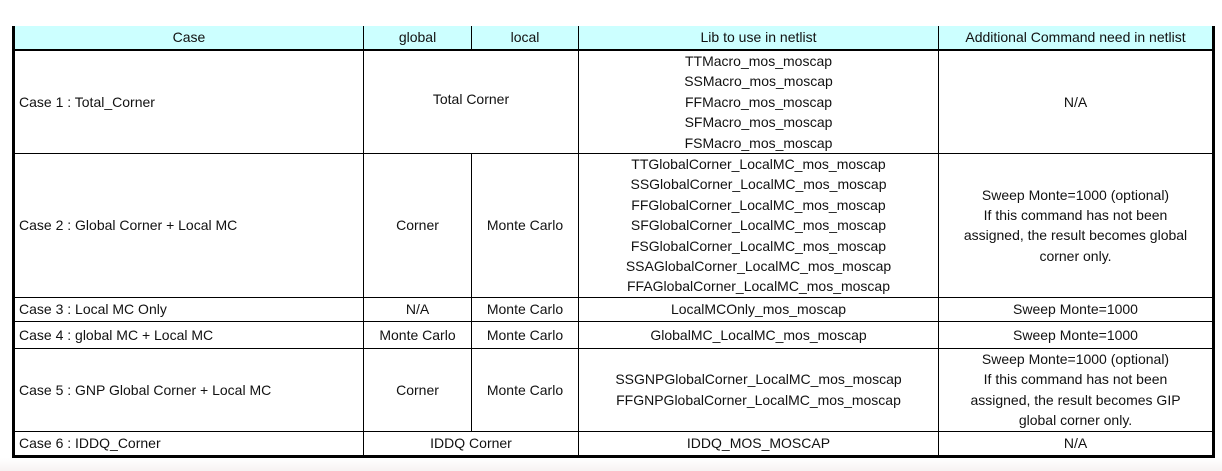  What do you see at coordinates (758, 61) in the screenshot?
I see `lib-name: TTMacro_mos_moscap` at bounding box center [758, 61].